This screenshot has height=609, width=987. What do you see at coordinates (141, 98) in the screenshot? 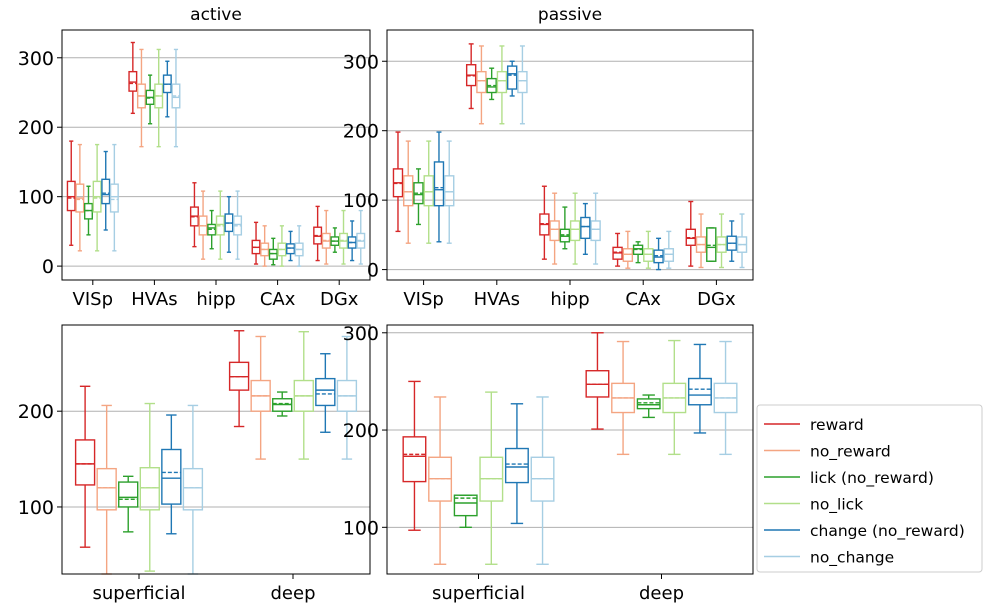
I see `box-no-reward-hvas` at bounding box center [141, 98].